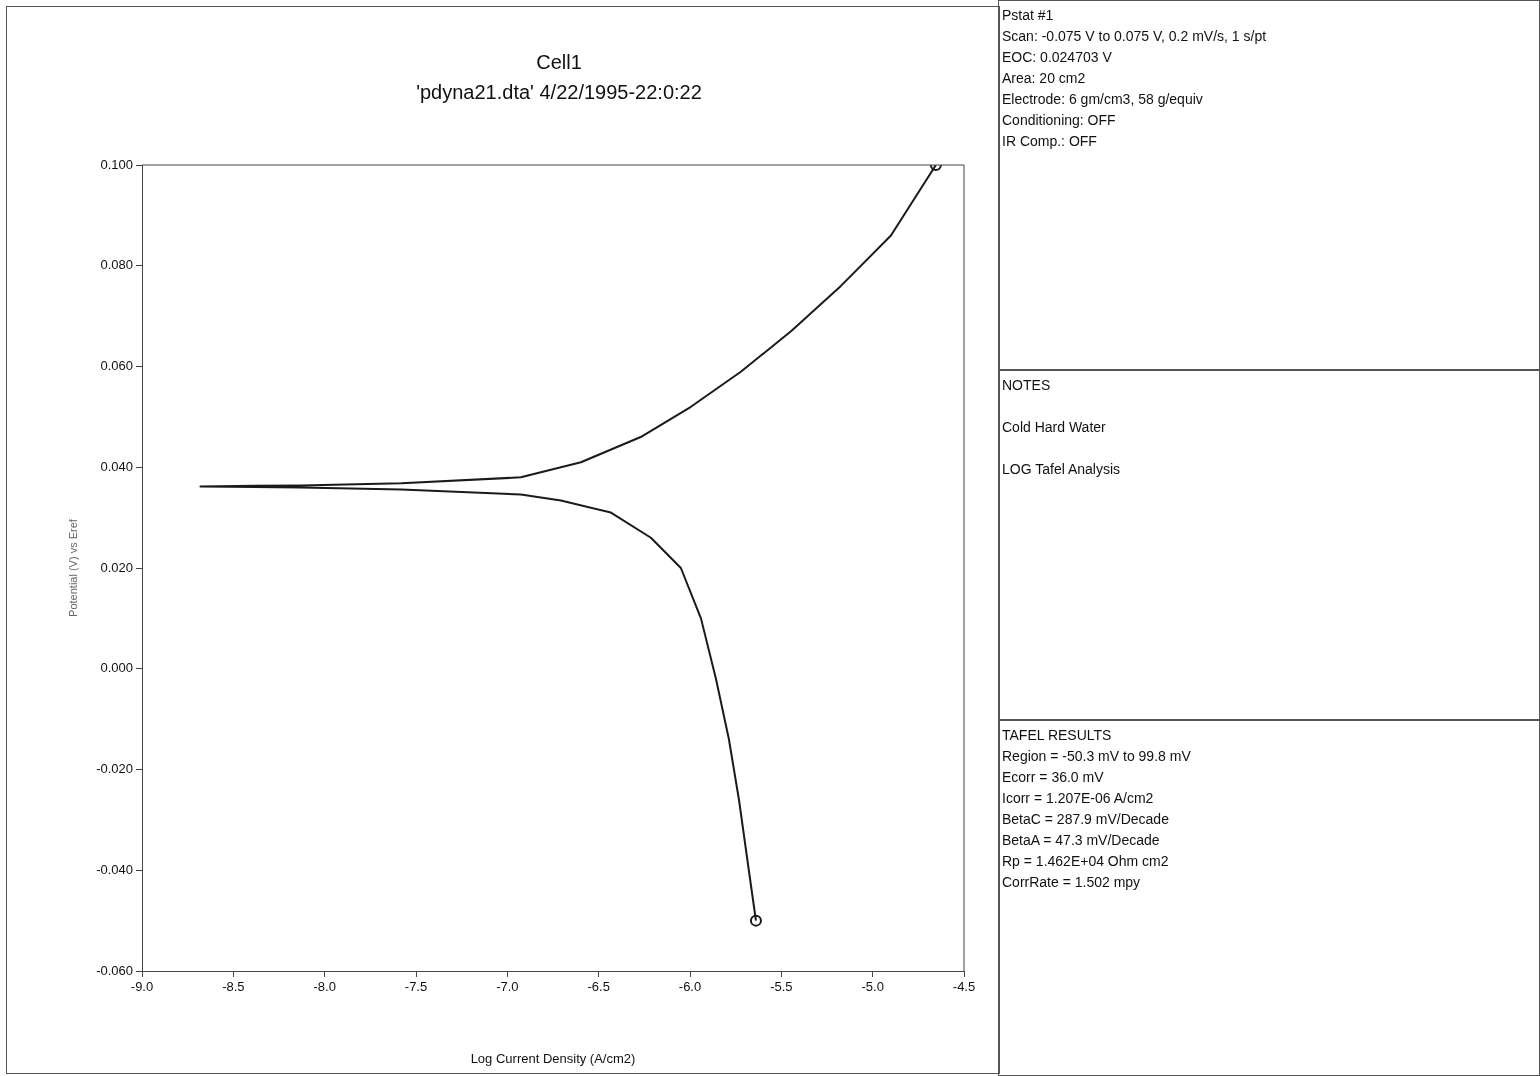 This screenshot has height=1076, width=1540. I want to click on y-tick-label: -0.060, so click(114, 970).